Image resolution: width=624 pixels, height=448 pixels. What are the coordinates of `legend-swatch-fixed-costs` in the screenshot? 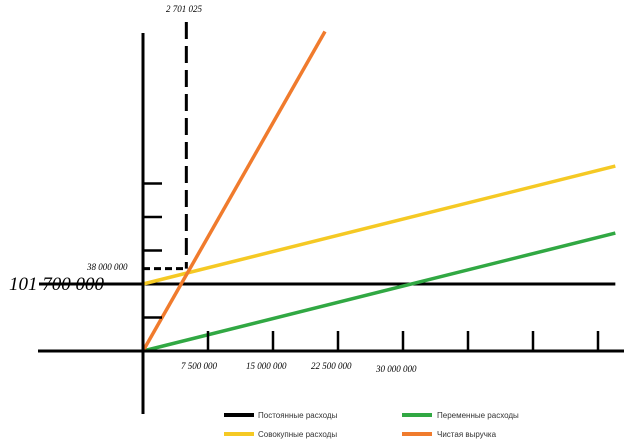 It's located at (239, 415).